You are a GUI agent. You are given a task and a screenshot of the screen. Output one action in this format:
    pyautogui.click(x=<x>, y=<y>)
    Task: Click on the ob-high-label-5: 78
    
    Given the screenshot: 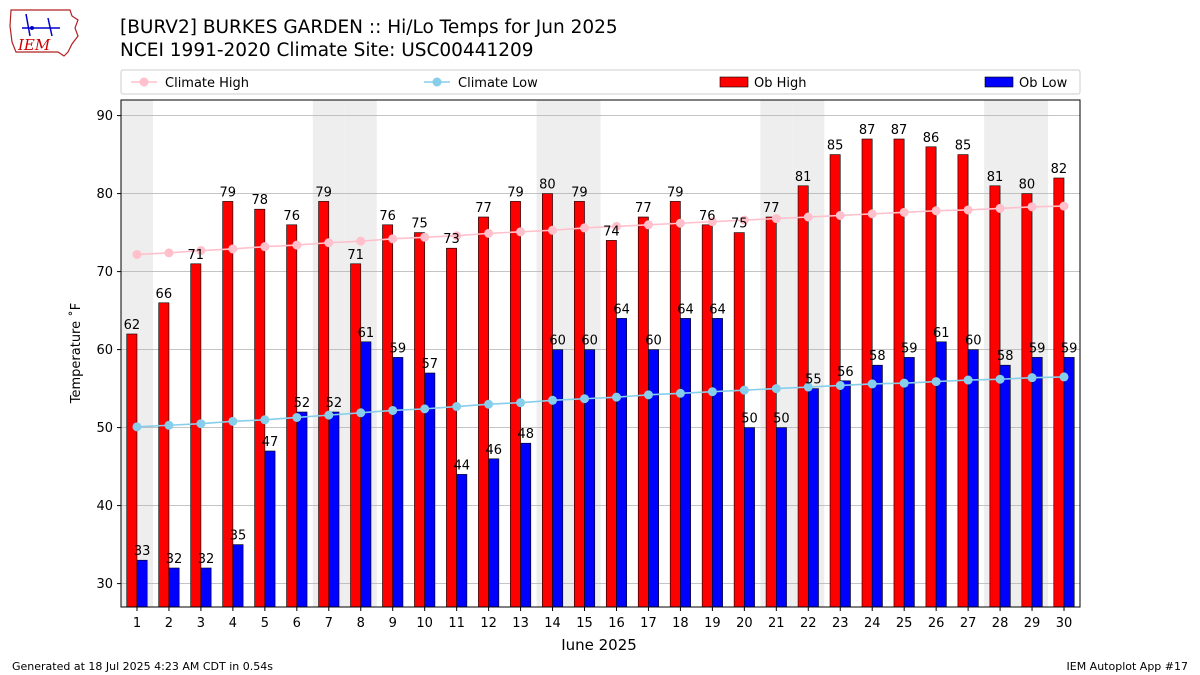 What is the action you would take?
    pyautogui.click(x=259, y=200)
    